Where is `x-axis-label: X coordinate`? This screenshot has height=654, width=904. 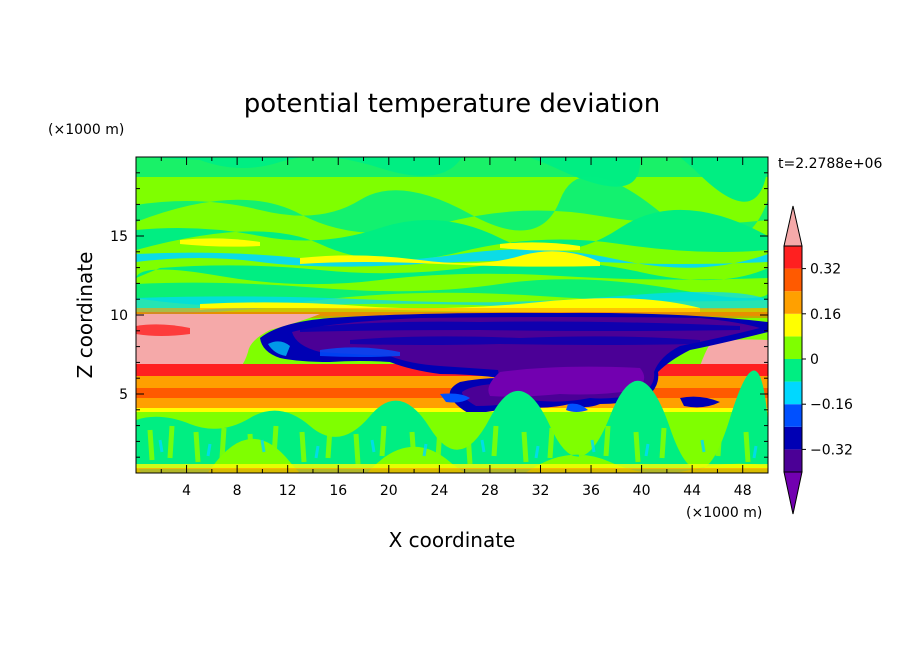 x-axis-label: X coordinate is located at coordinates (452, 540).